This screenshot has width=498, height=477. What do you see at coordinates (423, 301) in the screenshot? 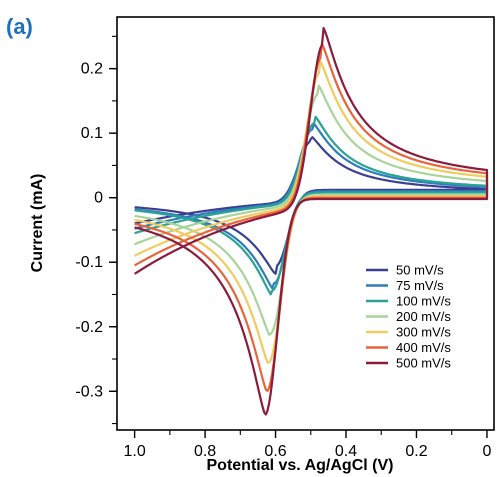
I see `legend-label: 100 mV/s` at bounding box center [423, 301].